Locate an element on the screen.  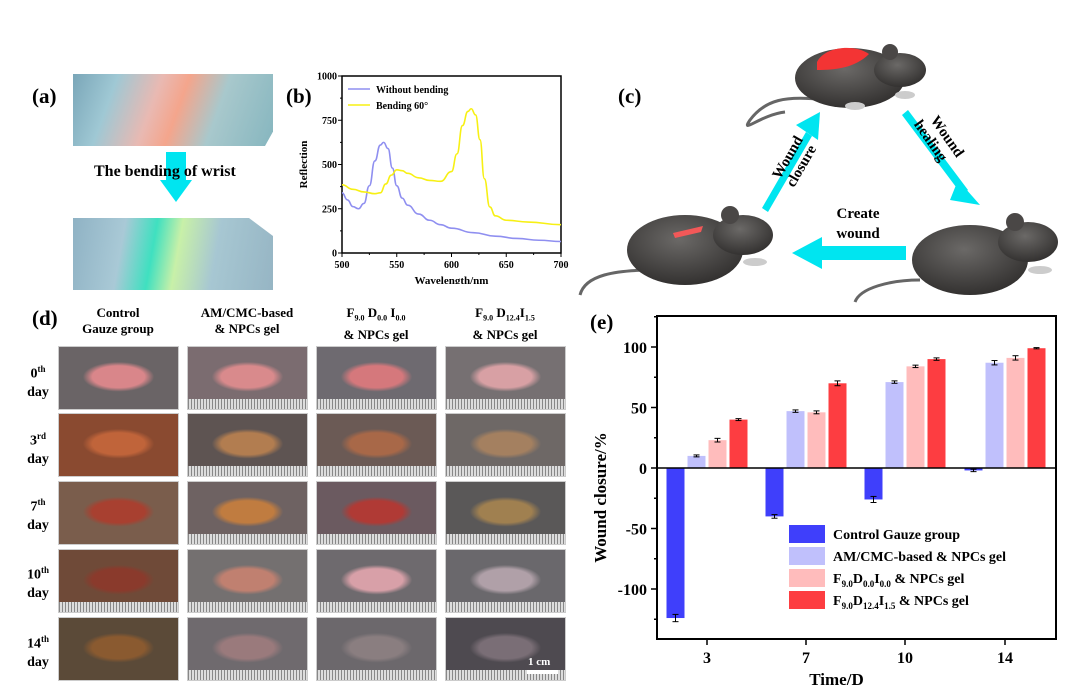
x-axis-label: Time/D is located at coordinates (836, 679).